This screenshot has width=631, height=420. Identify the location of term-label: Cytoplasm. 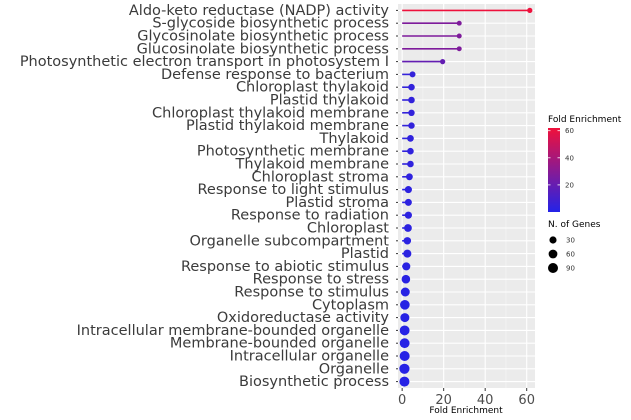
(350, 305).